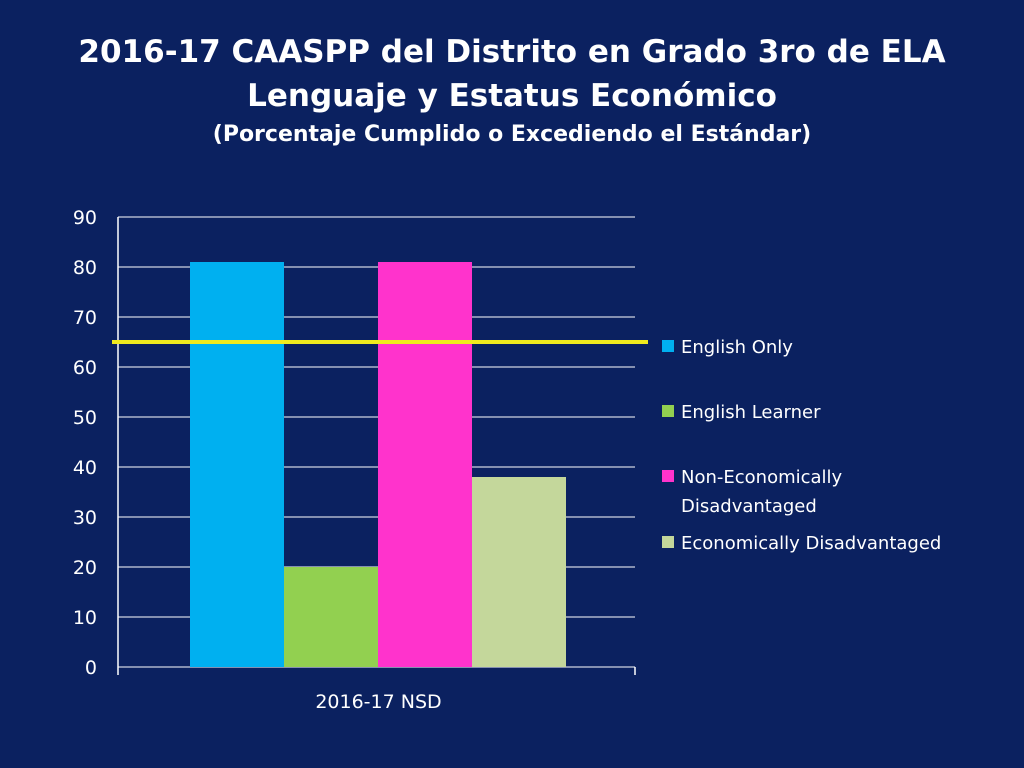 The height and width of the screenshot is (768, 1024). What do you see at coordinates (751, 412) in the screenshot?
I see `legend-label: English Learner` at bounding box center [751, 412].